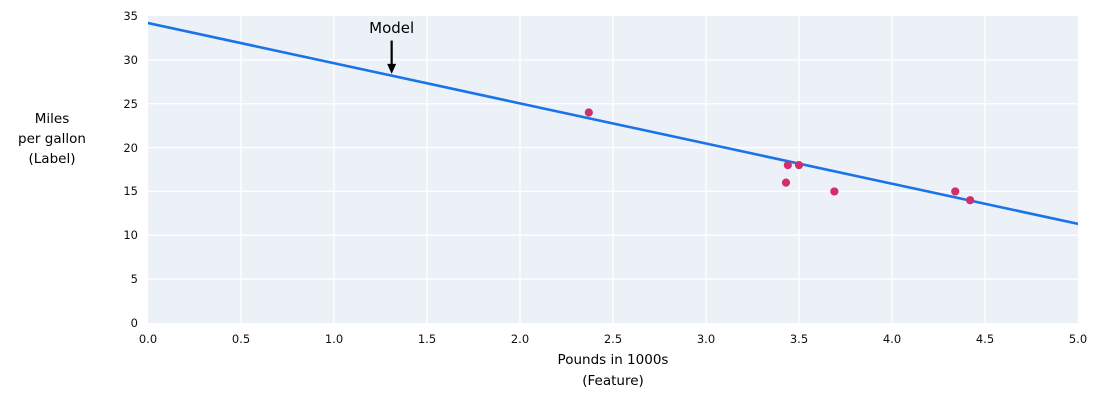 This screenshot has width=1099, height=401. Describe the element at coordinates (130, 59) in the screenshot. I see `y-tick-label: 30` at that location.